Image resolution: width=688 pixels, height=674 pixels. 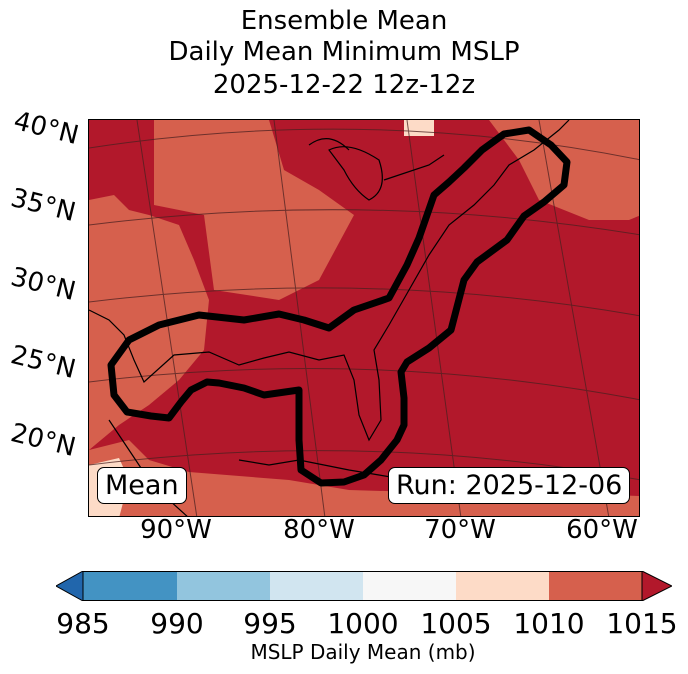 What do you see at coordinates (149, 322) in the screenshot?
I see `map-region-mid-west` at bounding box center [149, 322].